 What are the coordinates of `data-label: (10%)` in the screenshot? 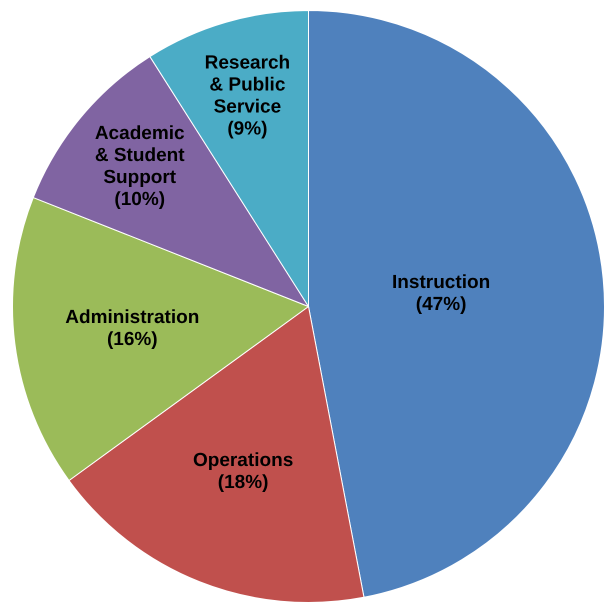 It's located at (140, 199).